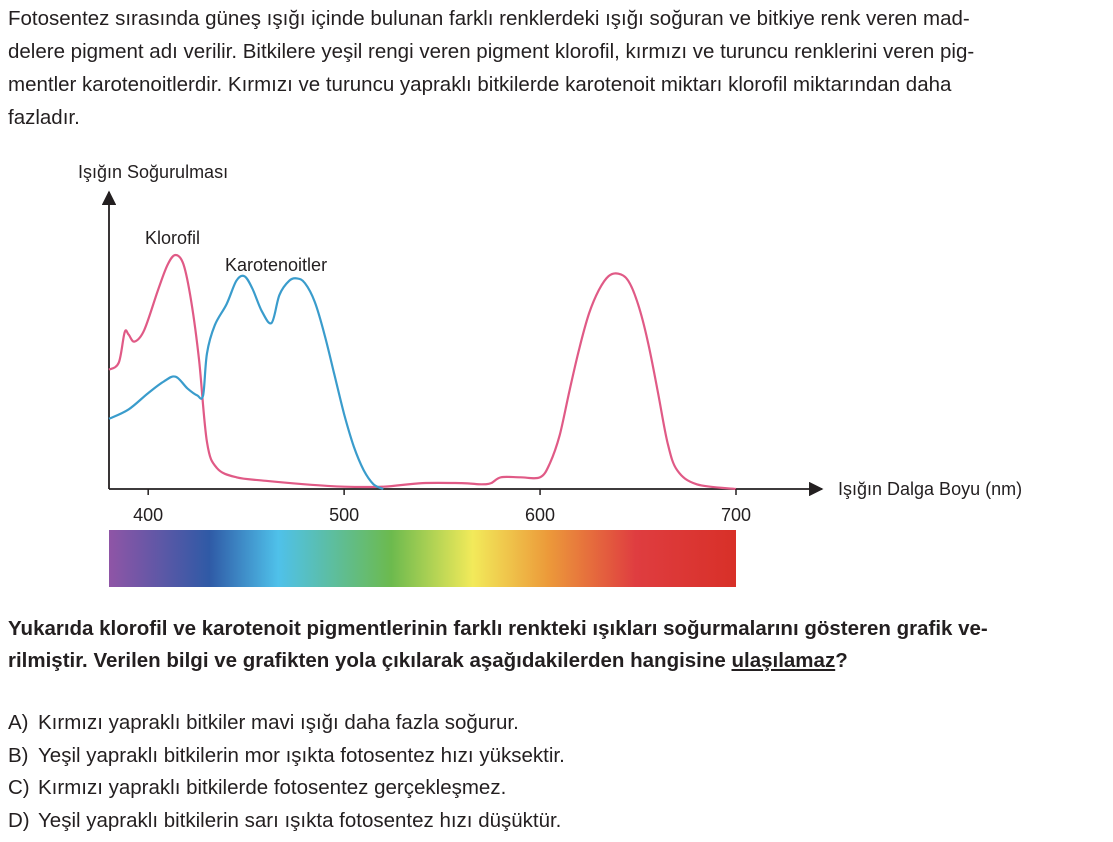 The height and width of the screenshot is (842, 1113). Describe the element at coordinates (246, 382) in the screenshot. I see `karotenoitler-curve` at that location.